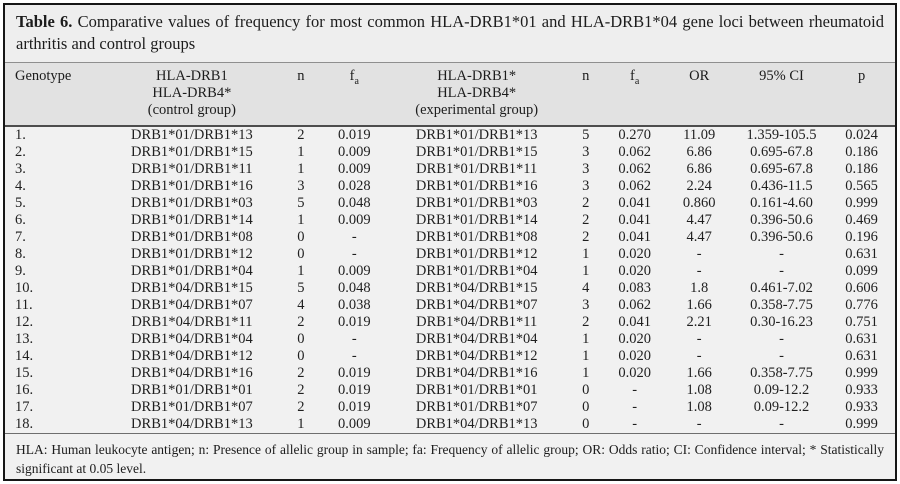 The height and width of the screenshot is (484, 900). What do you see at coordinates (20, 135) in the screenshot?
I see `row-index: 1.` at bounding box center [20, 135].